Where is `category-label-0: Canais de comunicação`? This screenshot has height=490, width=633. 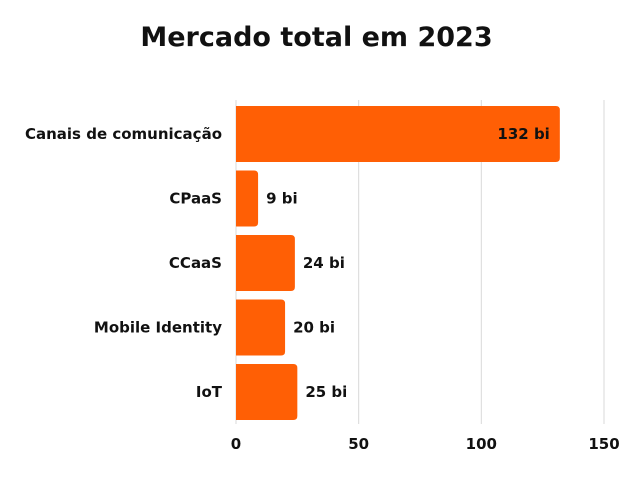 category-label-0: Canais de comunicação is located at coordinates (123, 134).